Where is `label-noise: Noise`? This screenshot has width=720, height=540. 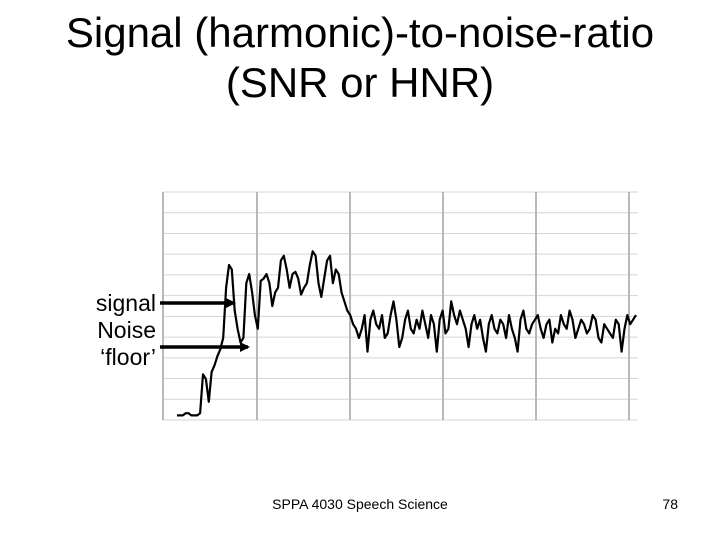
label-noise: Noise is located at coordinates (126, 330).